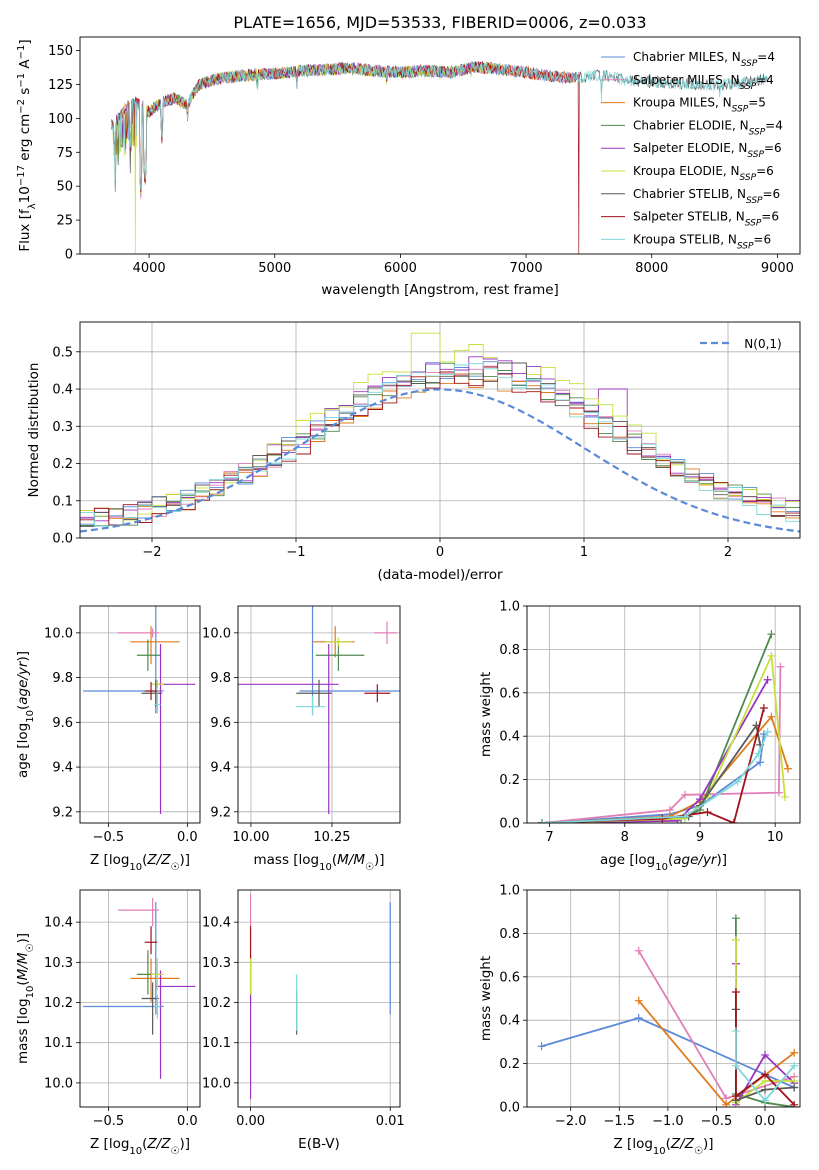 The height and width of the screenshot is (1170, 819). What do you see at coordinates (216, 923) in the screenshot?
I see `y-tick-label: 10.4` at bounding box center [216, 923].